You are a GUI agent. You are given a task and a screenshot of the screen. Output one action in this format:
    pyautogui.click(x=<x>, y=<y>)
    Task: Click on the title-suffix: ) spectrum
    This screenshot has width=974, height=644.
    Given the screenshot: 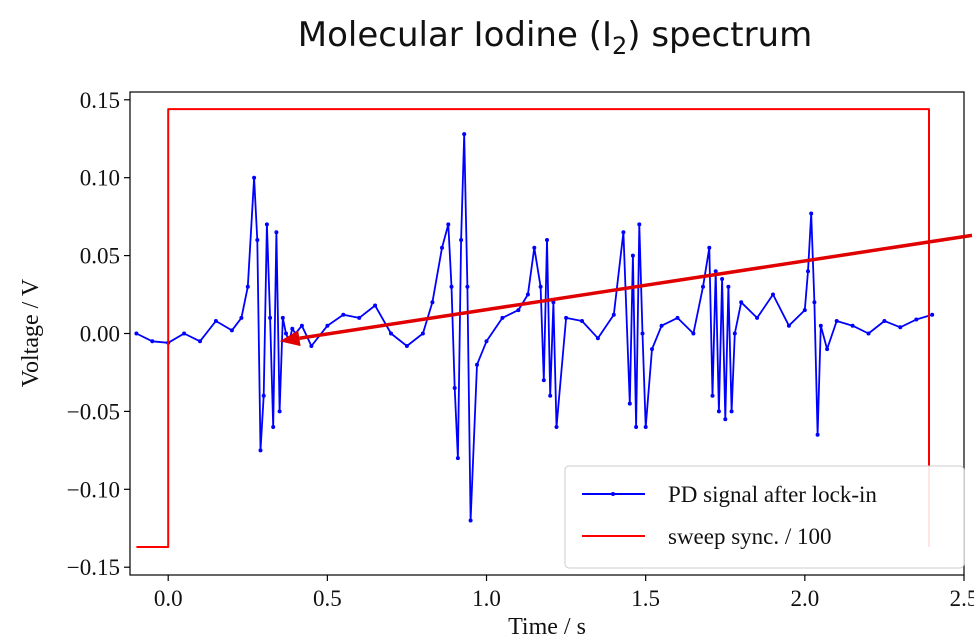 What is the action you would take?
    pyautogui.click(x=719, y=35)
    